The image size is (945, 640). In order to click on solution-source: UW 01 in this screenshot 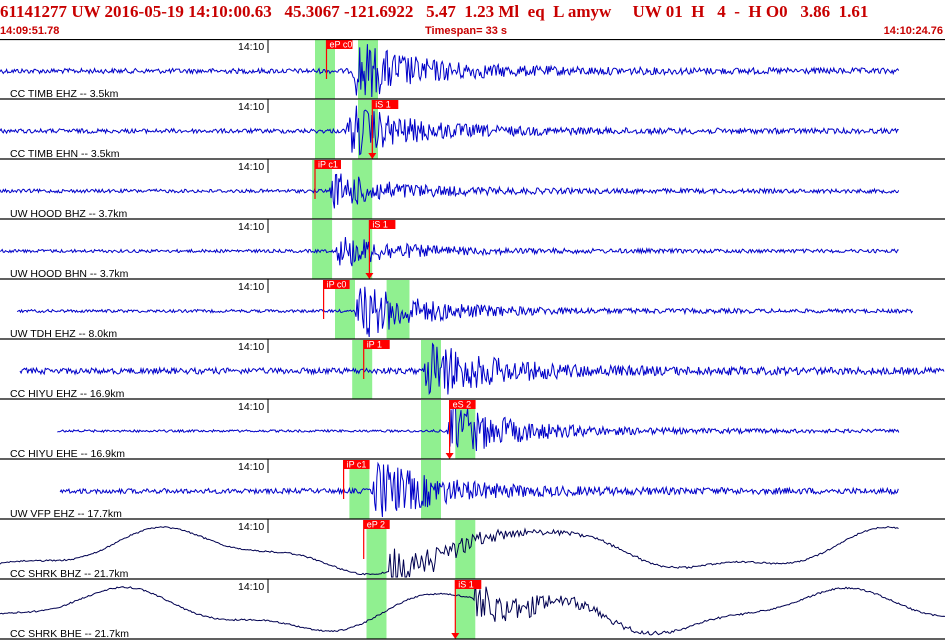, I will do `click(657, 11)`.